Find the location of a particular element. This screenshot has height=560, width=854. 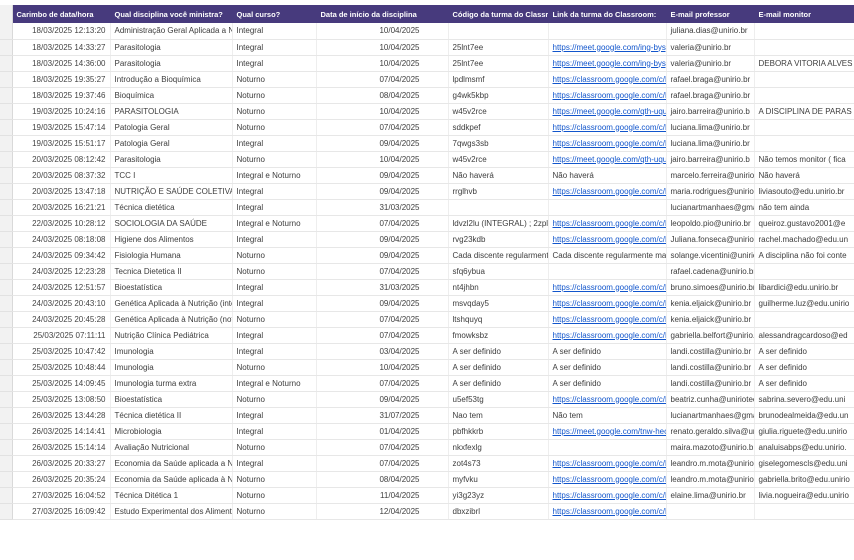

cell-monitor: não tem ainda is located at coordinates (804, 207).